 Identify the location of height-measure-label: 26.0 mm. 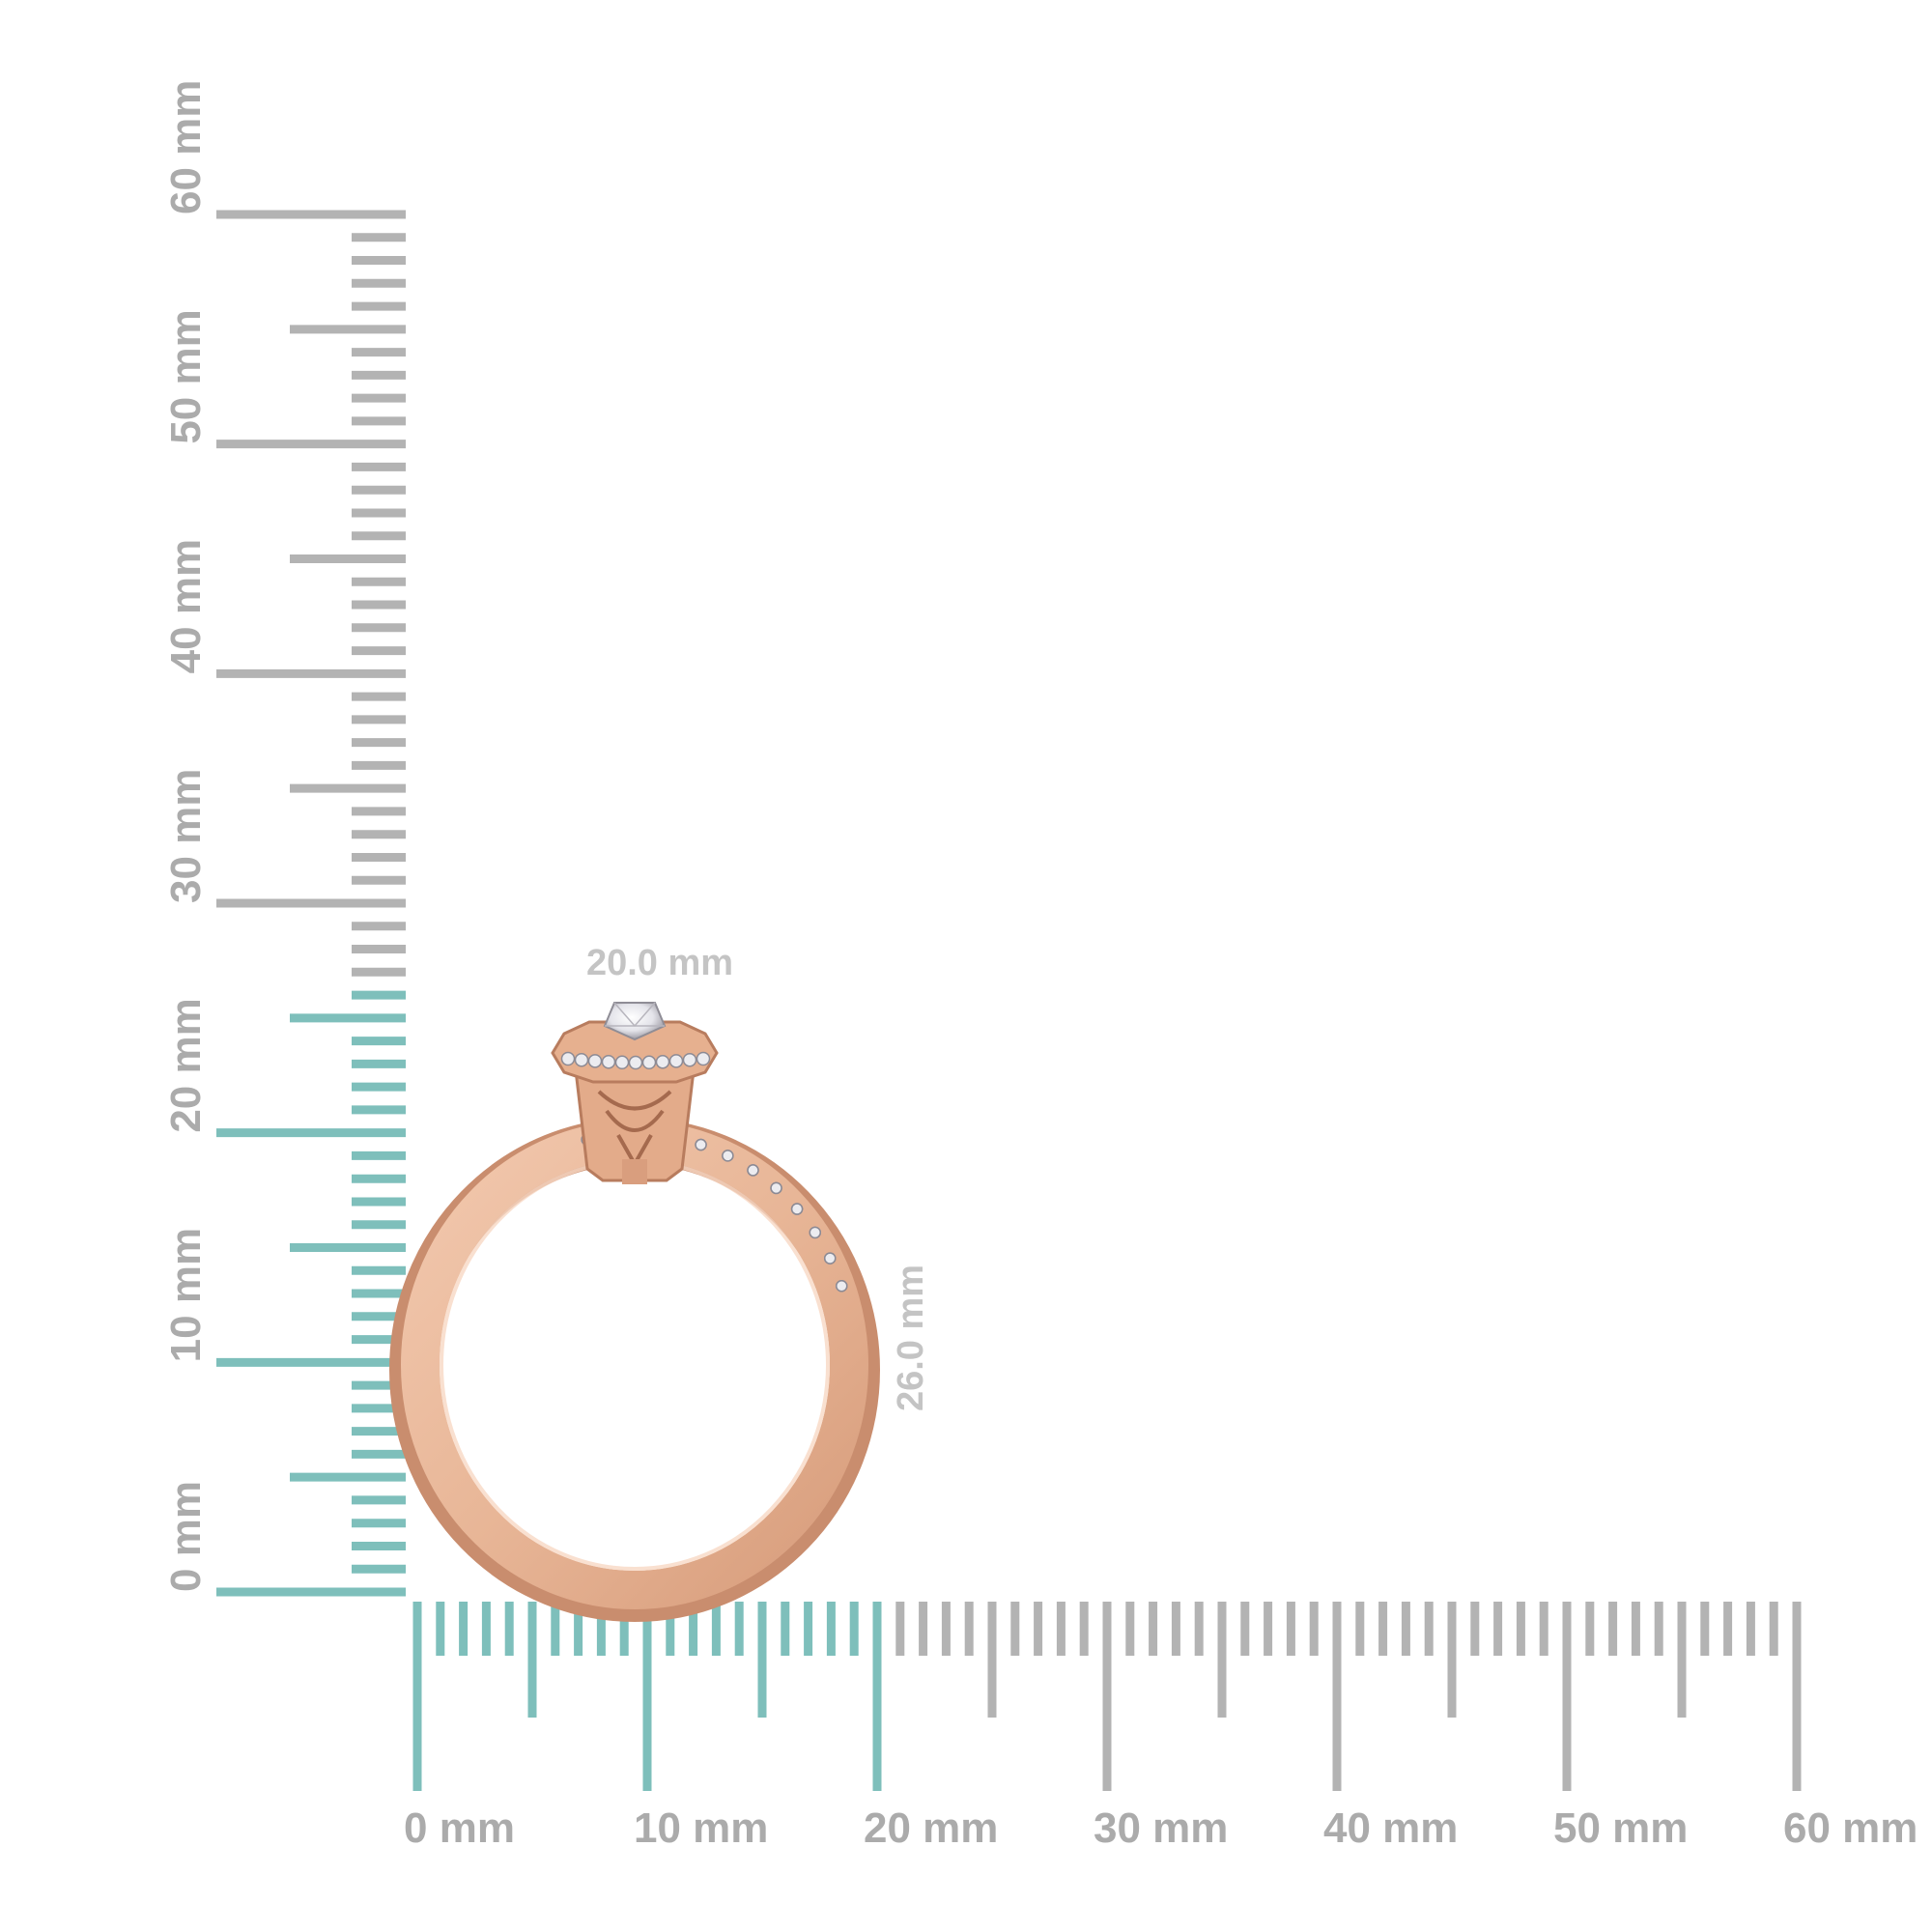
(911, 1337).